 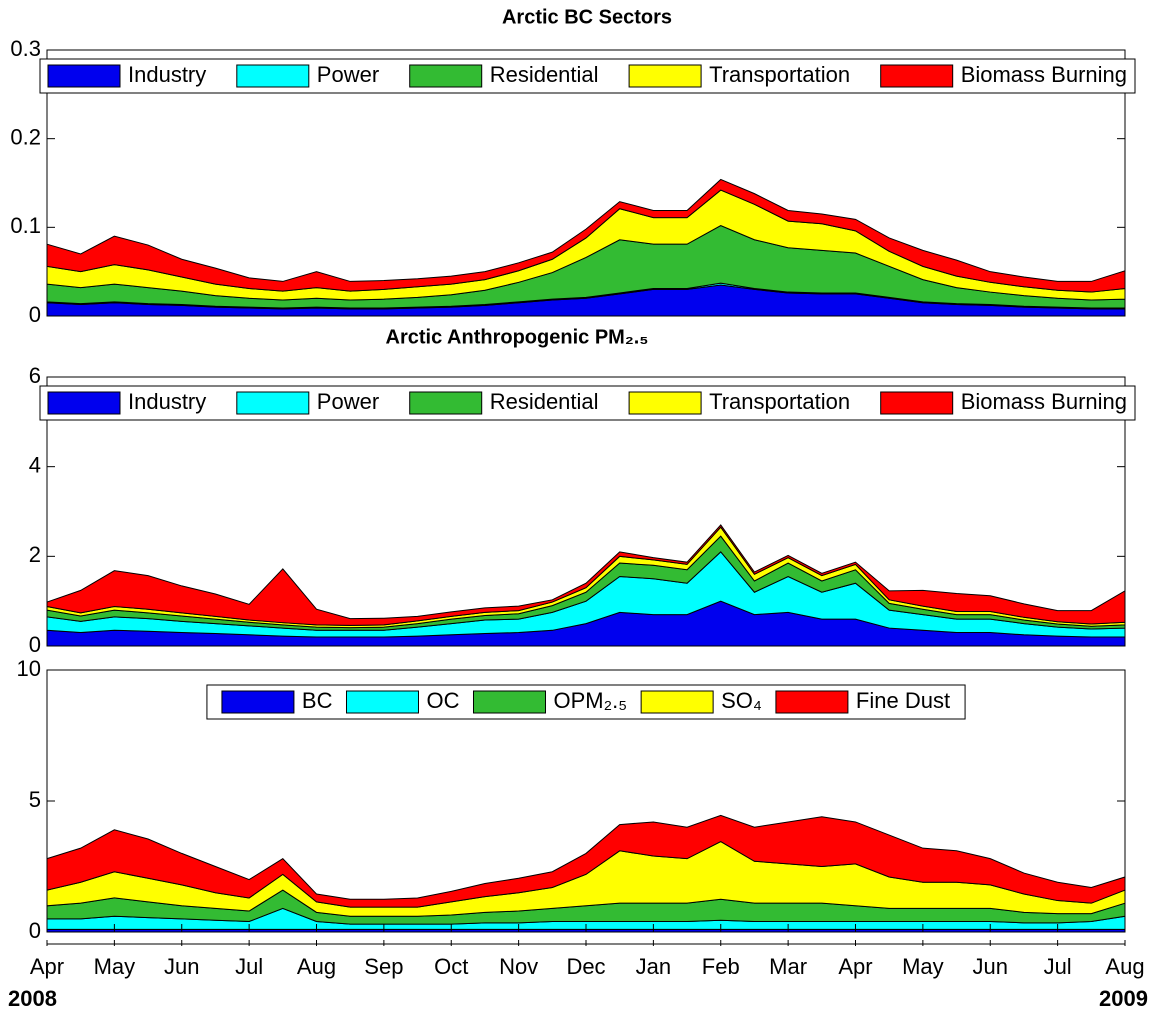 I want to click on legend-label: BC, so click(x=317, y=700).